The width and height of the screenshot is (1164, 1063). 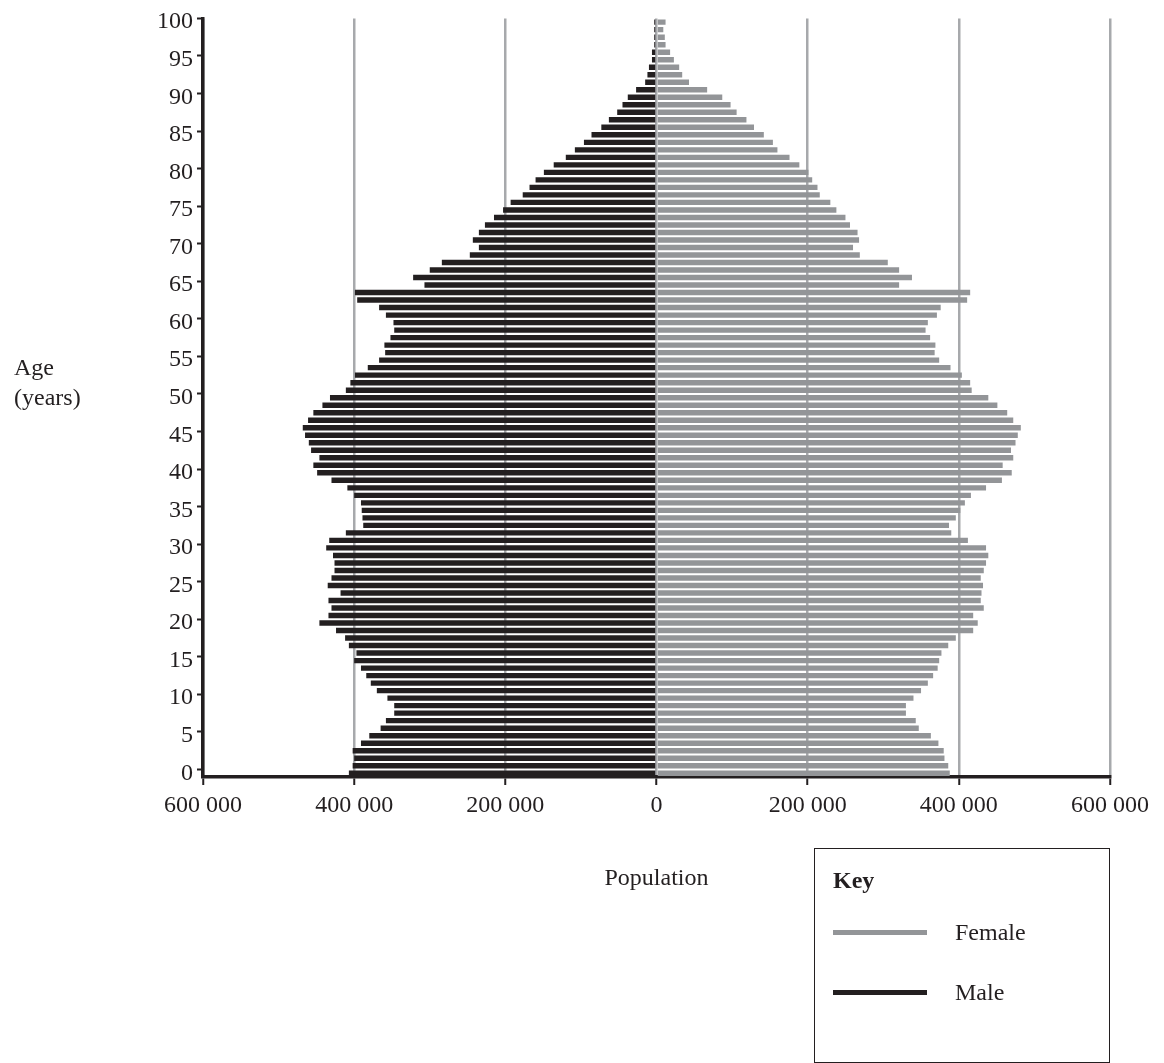 I want to click on y-tick-label: 15, so click(x=181, y=658).